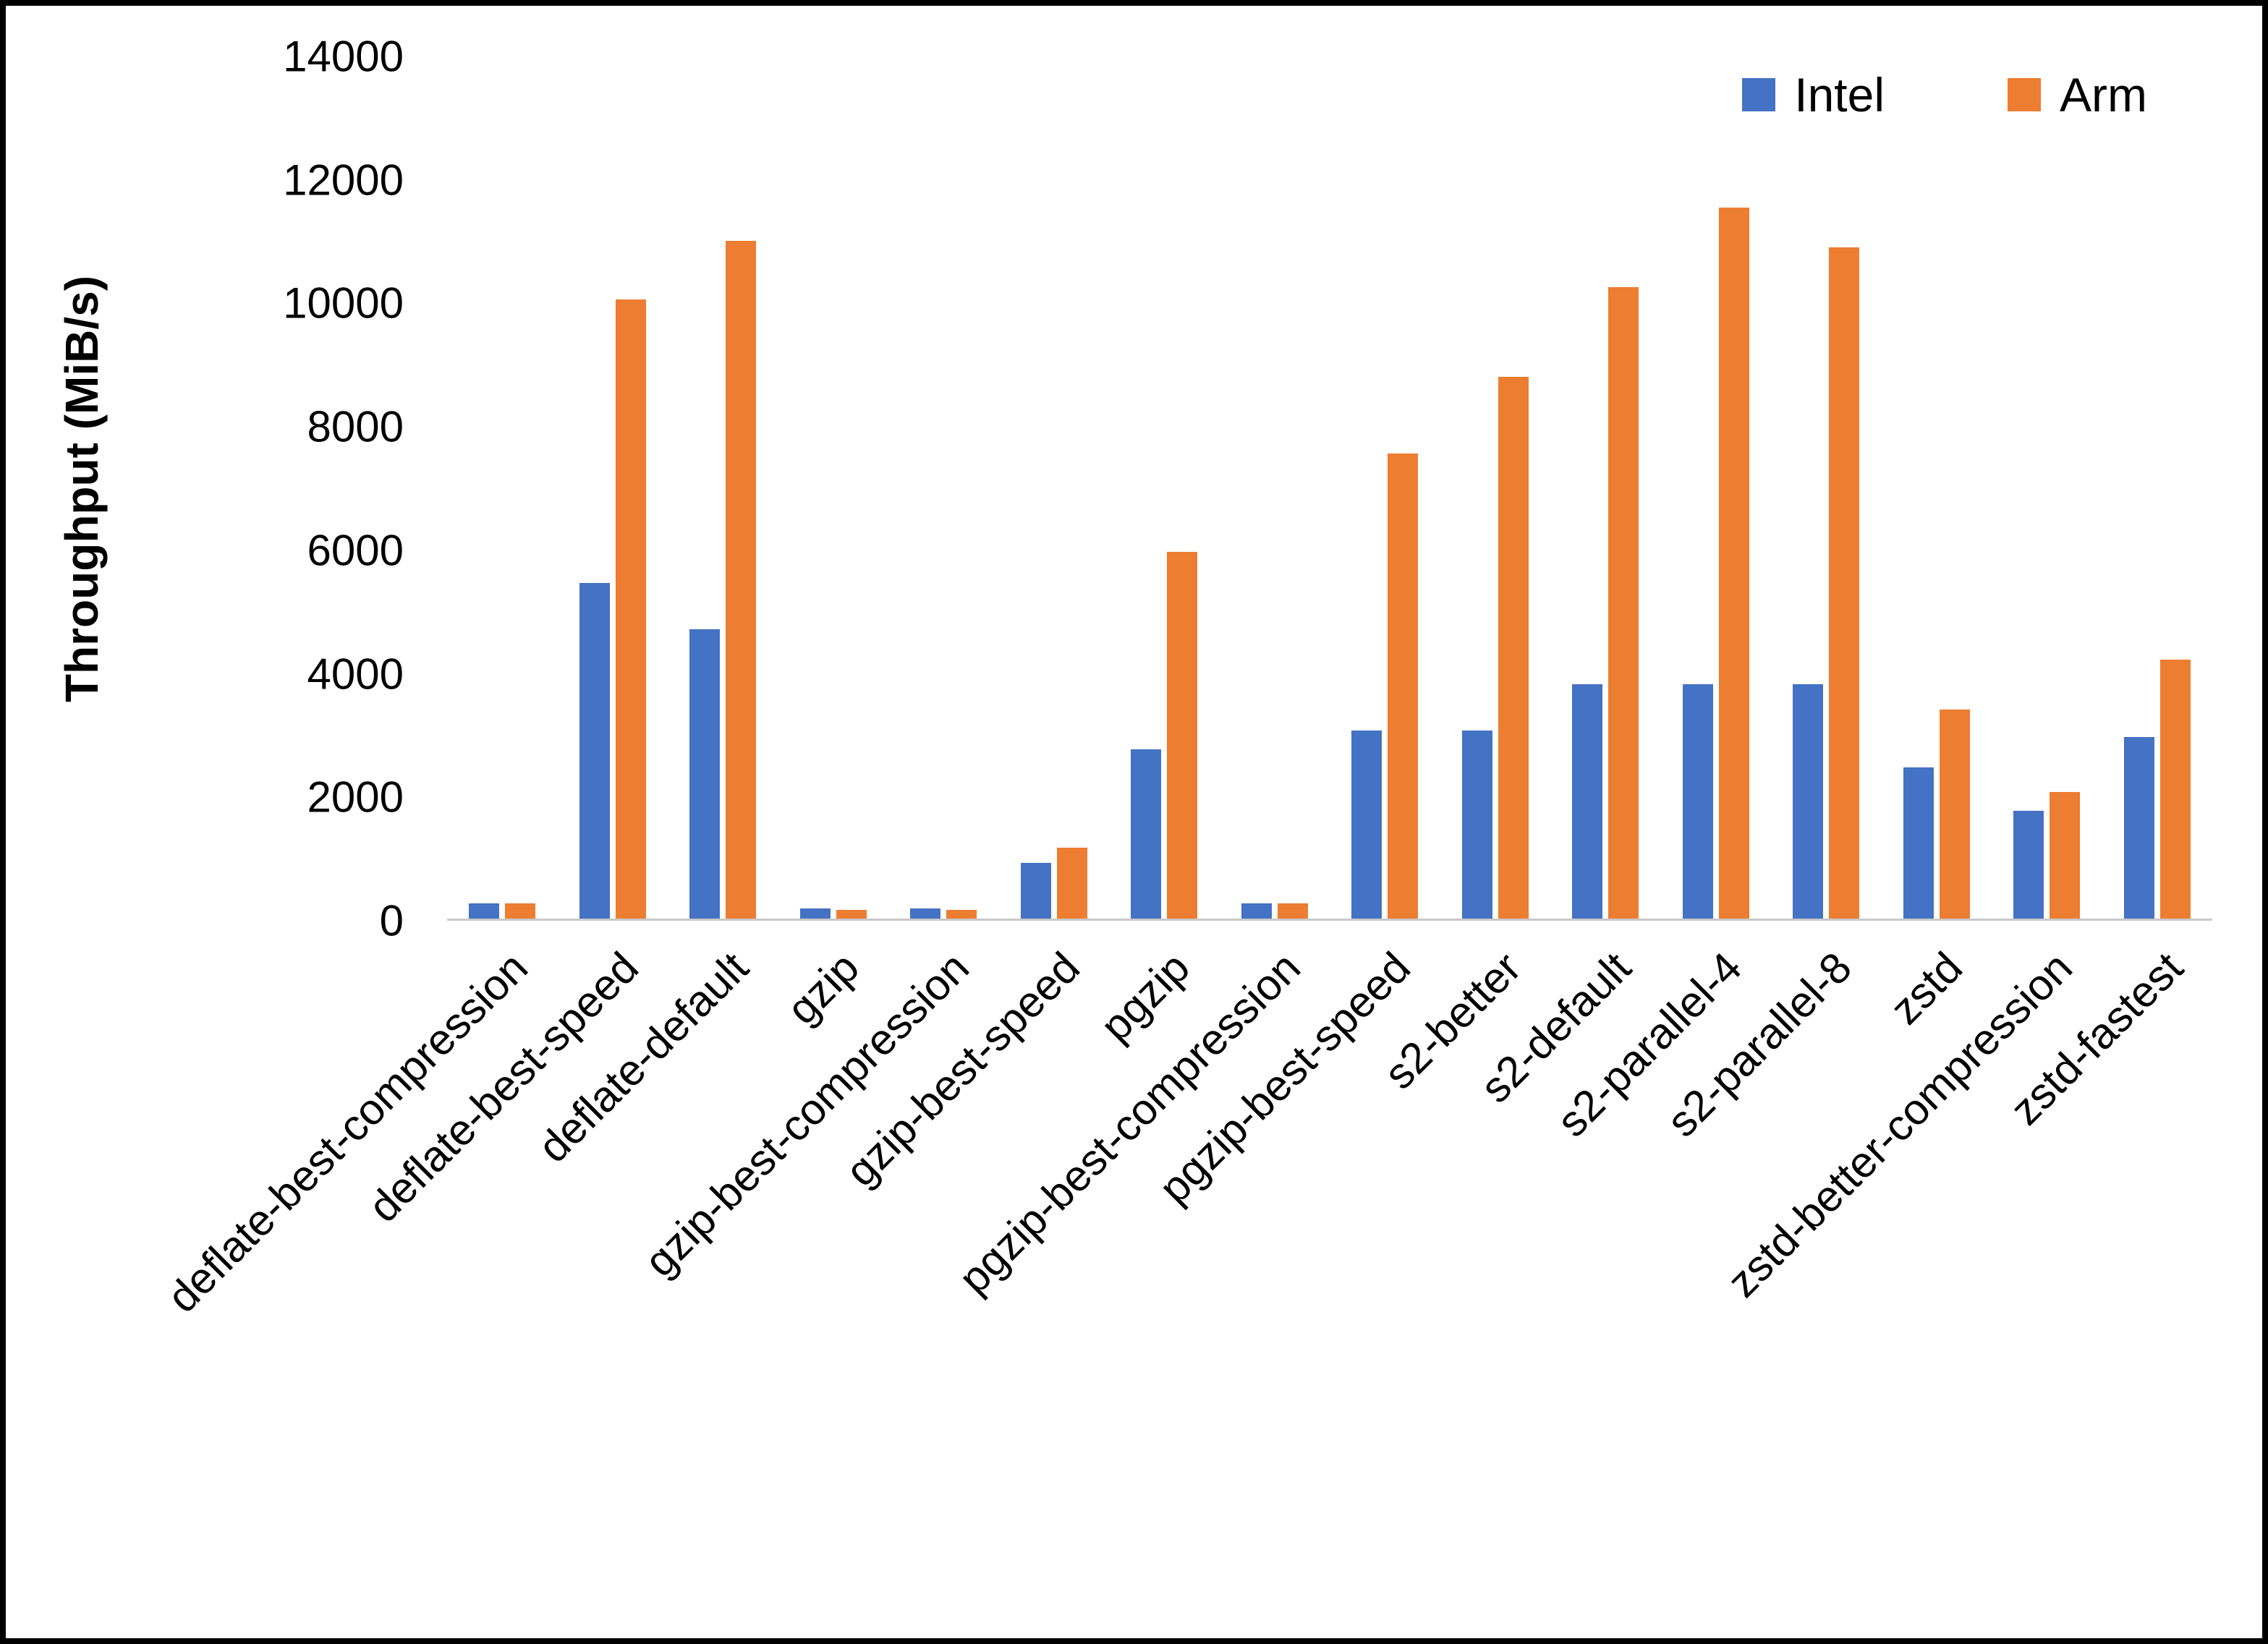 The width and height of the screenshot is (2268, 1644). Describe the element at coordinates (273, 489) in the screenshot. I see `y-axis: 0 2000 4000 6000 8000 10000 12000 14000` at that location.